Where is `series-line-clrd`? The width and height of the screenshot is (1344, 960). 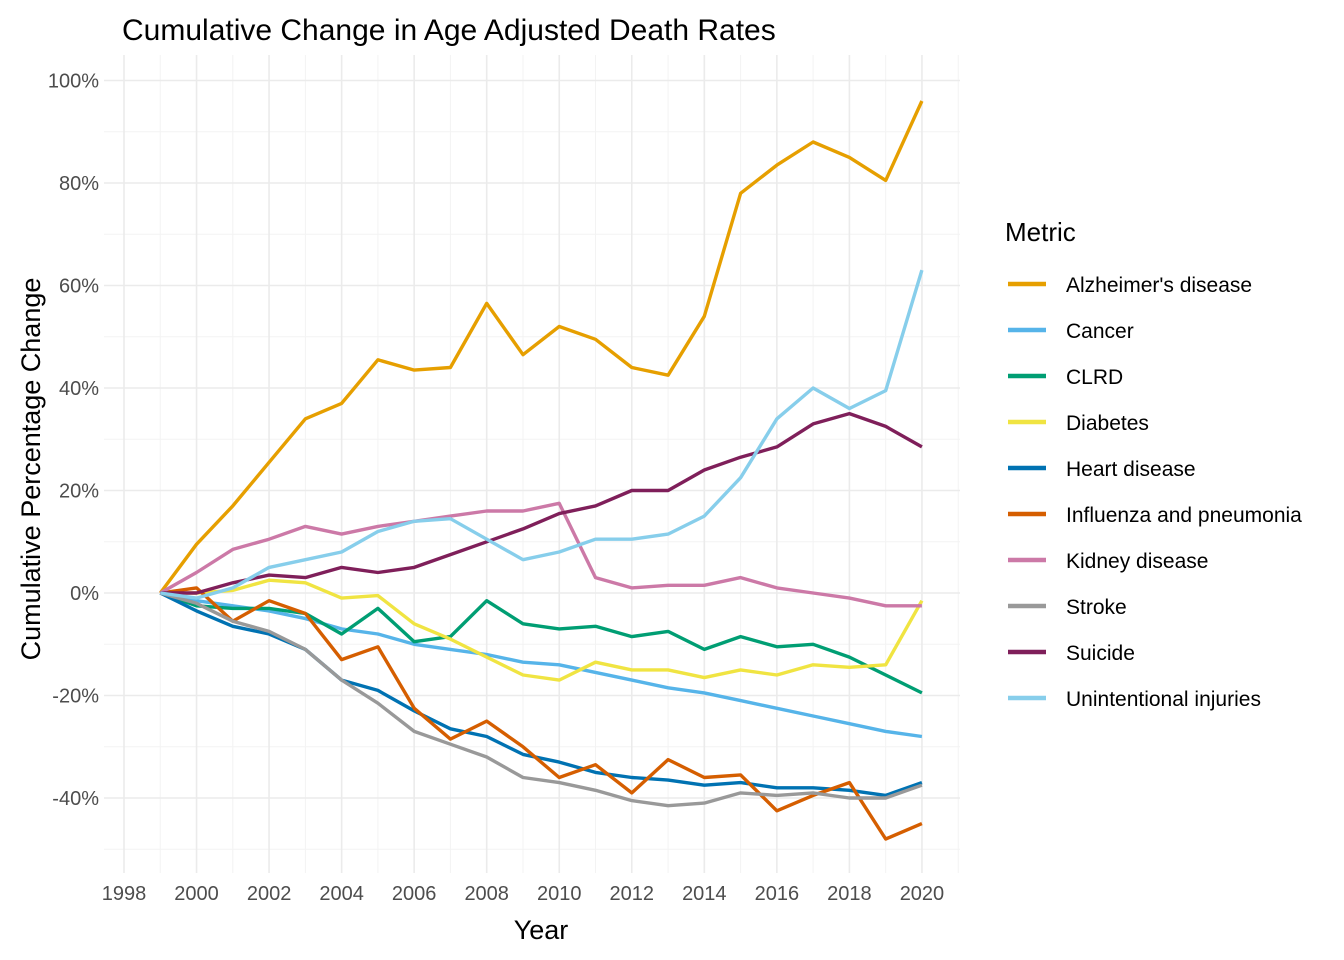
series-line-clrd is located at coordinates (541, 643).